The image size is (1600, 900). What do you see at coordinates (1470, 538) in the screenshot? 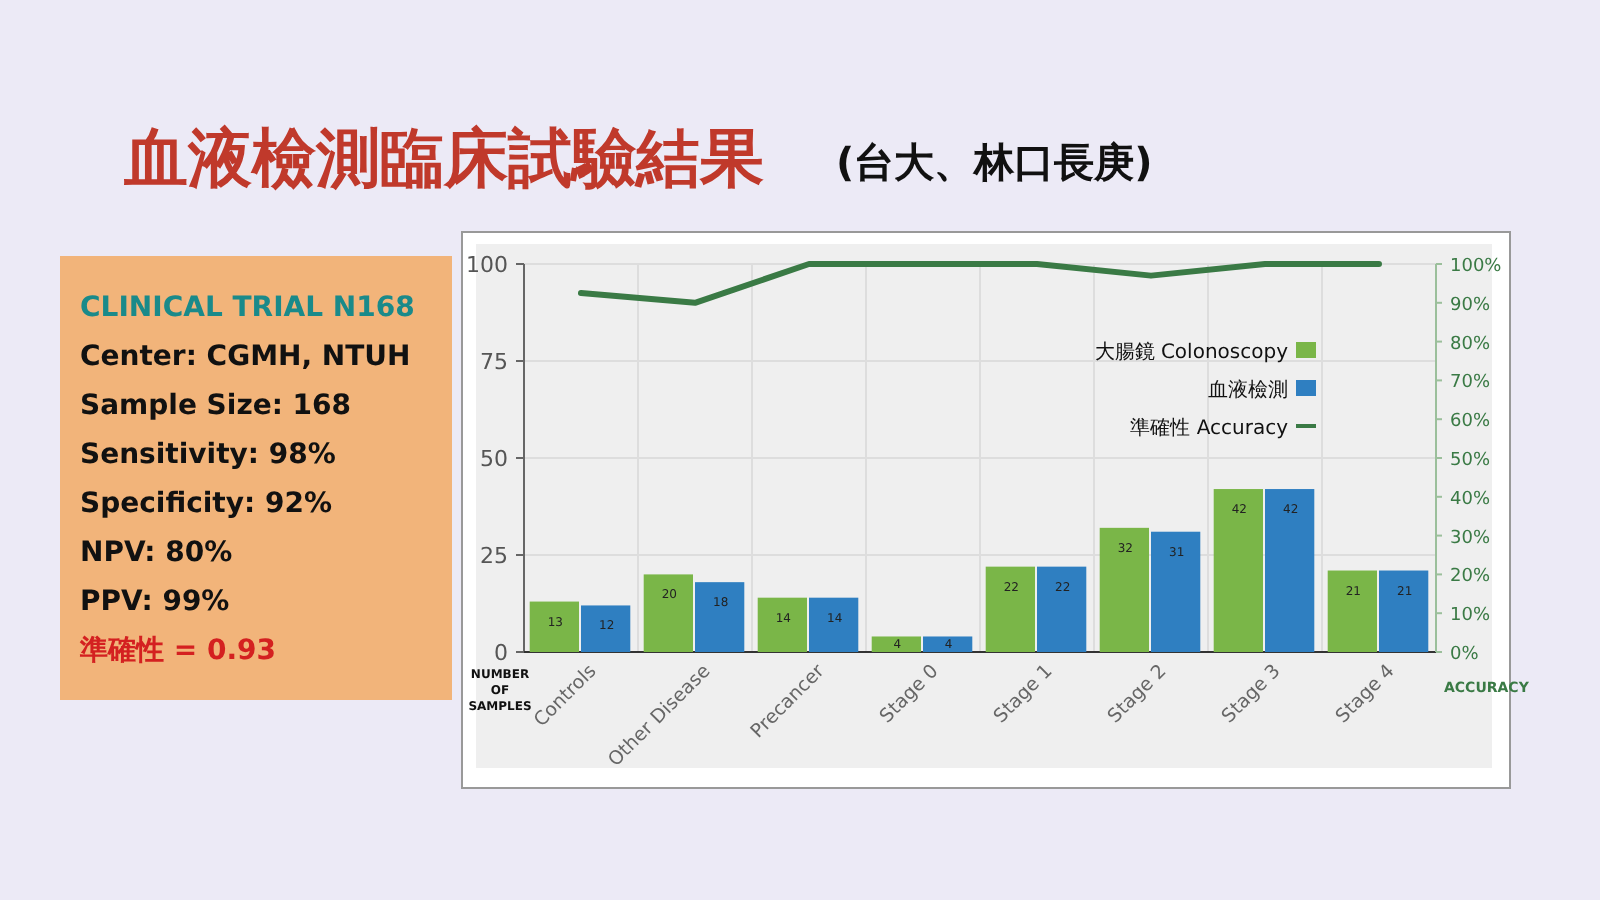
I see `y2-tick-label: 30%` at bounding box center [1470, 538].